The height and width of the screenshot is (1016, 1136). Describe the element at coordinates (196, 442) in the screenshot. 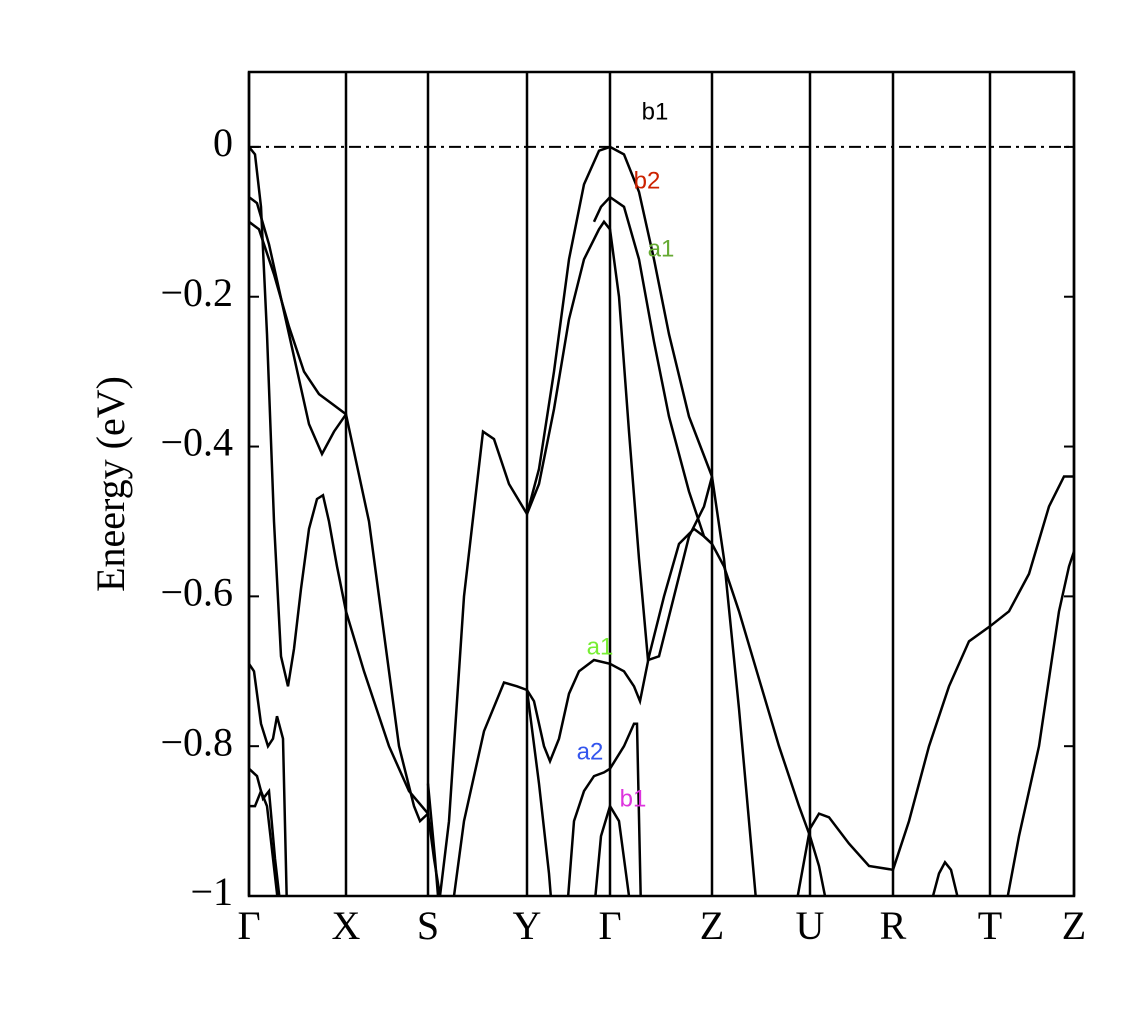

I see `y-tick-label: −0.4` at that location.